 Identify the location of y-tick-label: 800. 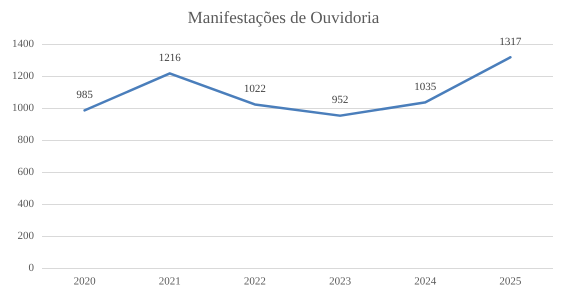
(26, 140).